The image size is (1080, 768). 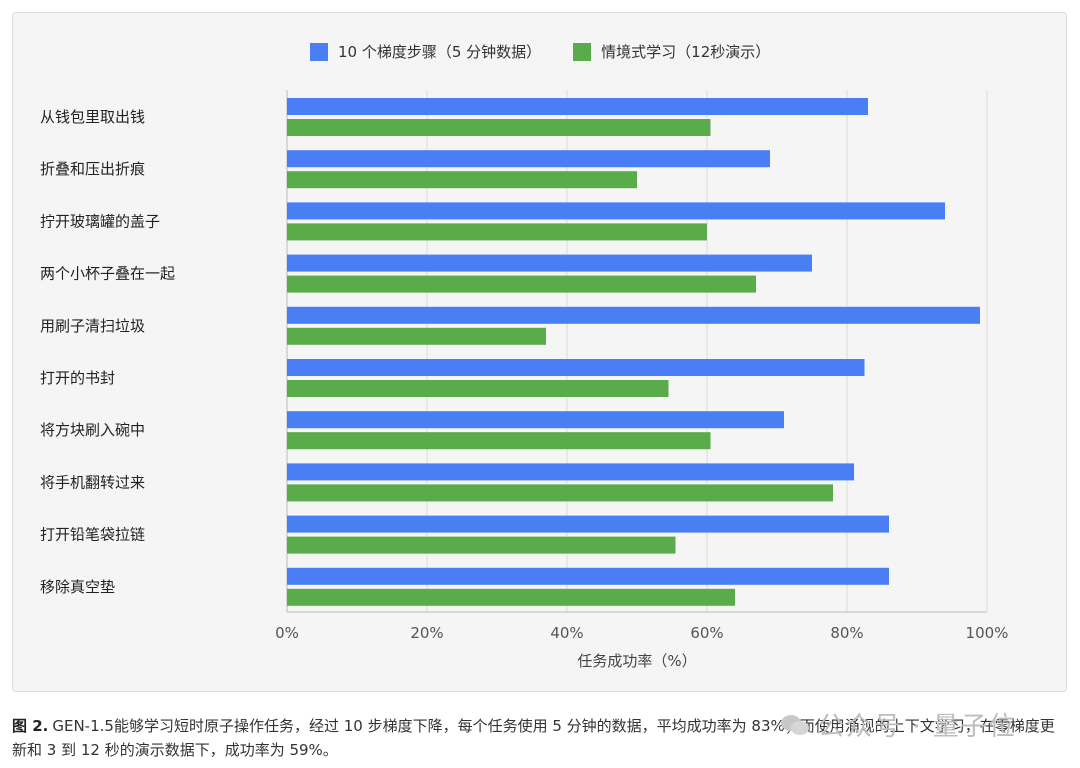 What do you see at coordinates (917, 727) in the screenshot?
I see `watermark-text: 公众号 · 量子位` at bounding box center [917, 727].